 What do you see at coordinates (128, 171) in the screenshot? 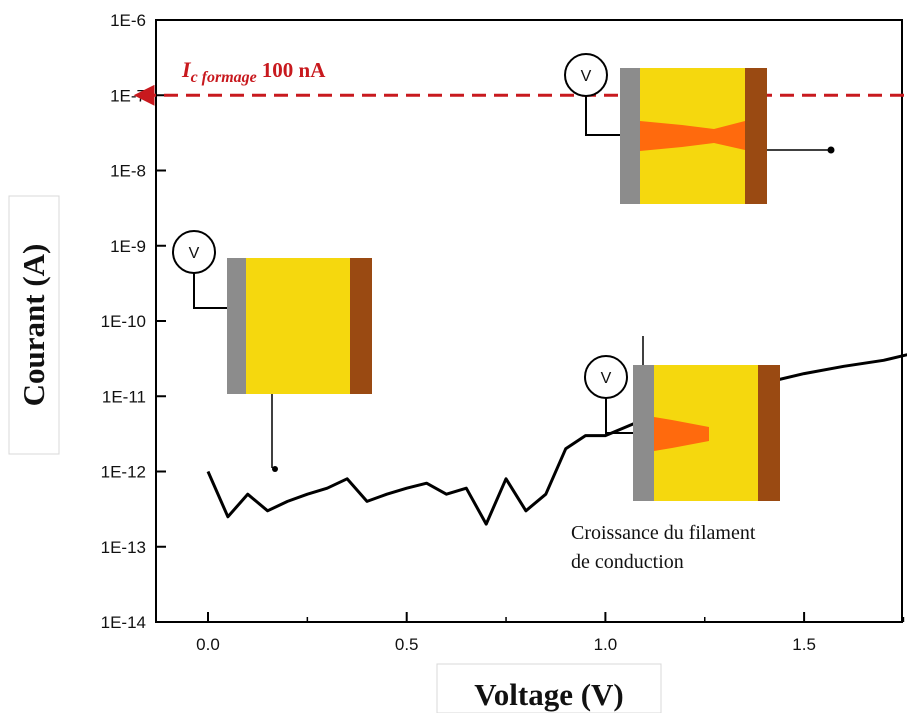
I see `y-tick-label: 1E-8` at bounding box center [128, 171].